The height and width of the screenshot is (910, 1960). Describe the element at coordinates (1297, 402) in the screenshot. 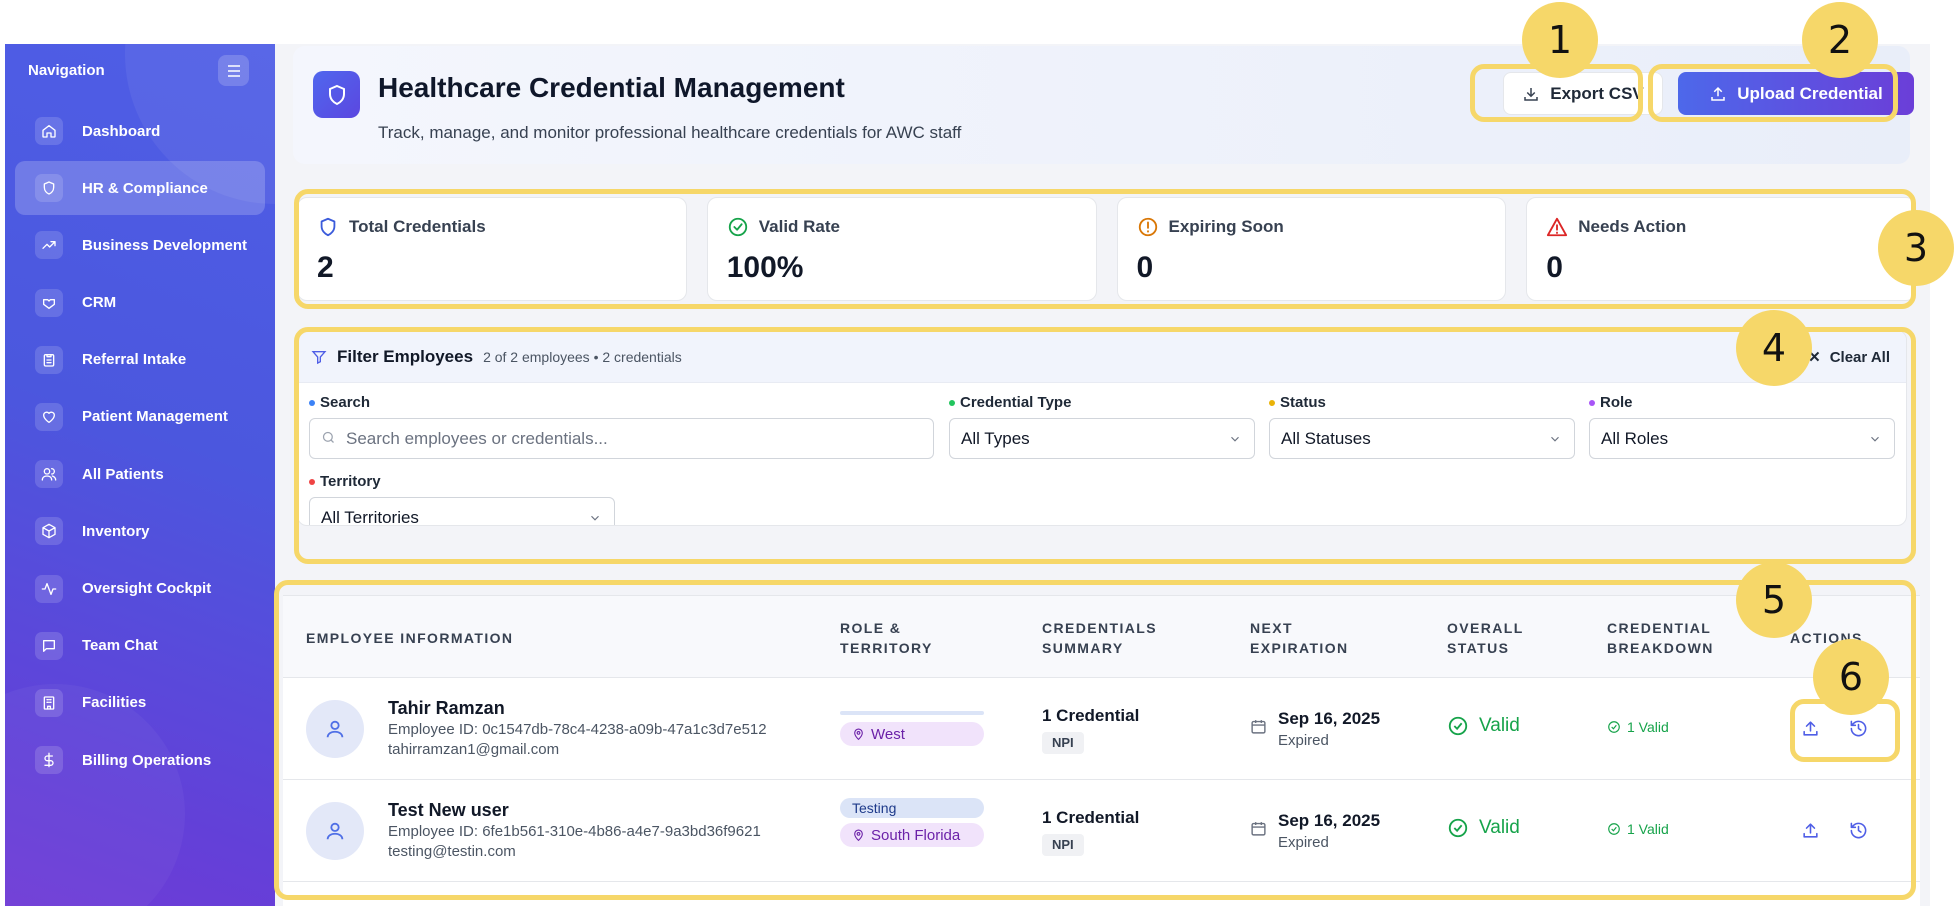

I see `status-label: Status` at that location.